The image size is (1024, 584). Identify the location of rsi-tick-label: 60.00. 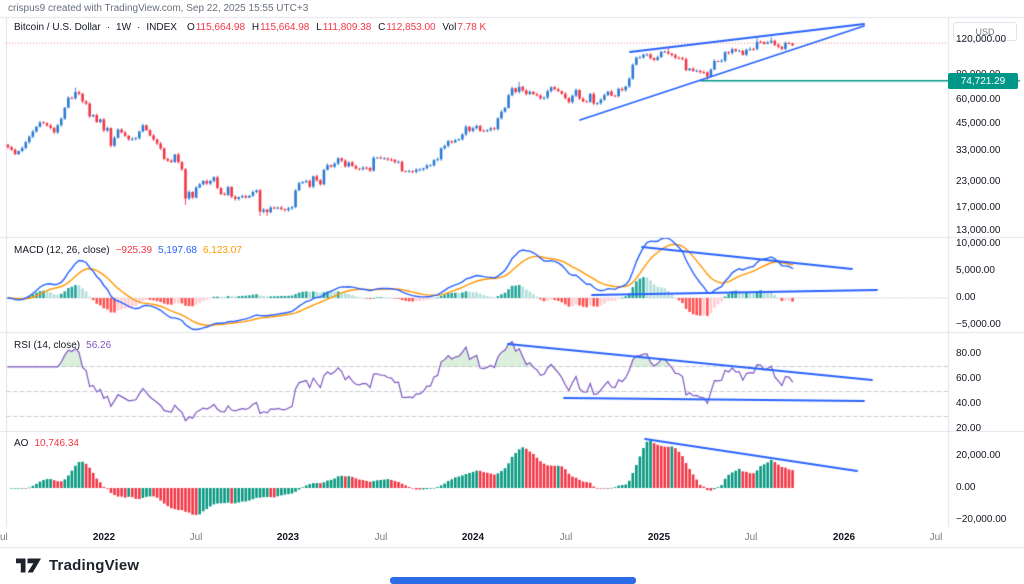
(969, 378).